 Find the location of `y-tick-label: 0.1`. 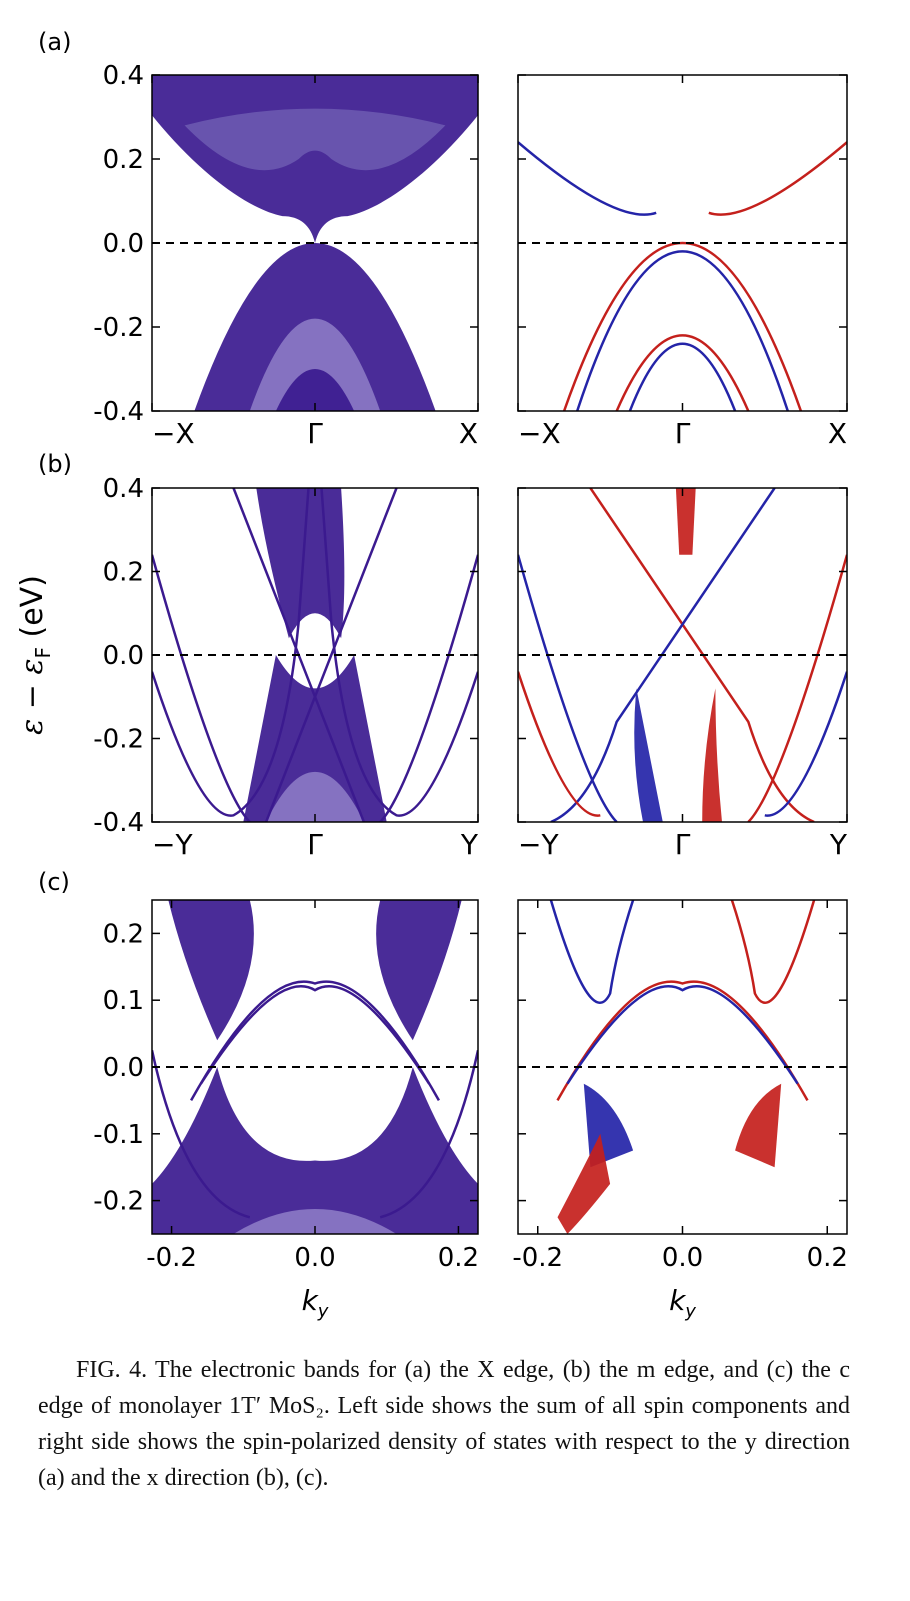

y-tick-label: 0.1 is located at coordinates (123, 1001).